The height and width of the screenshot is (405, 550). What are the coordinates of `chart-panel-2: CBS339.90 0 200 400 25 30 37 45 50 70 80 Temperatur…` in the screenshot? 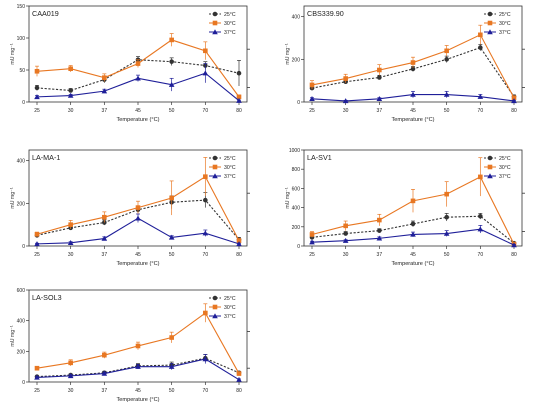 It's located at (405, 64).